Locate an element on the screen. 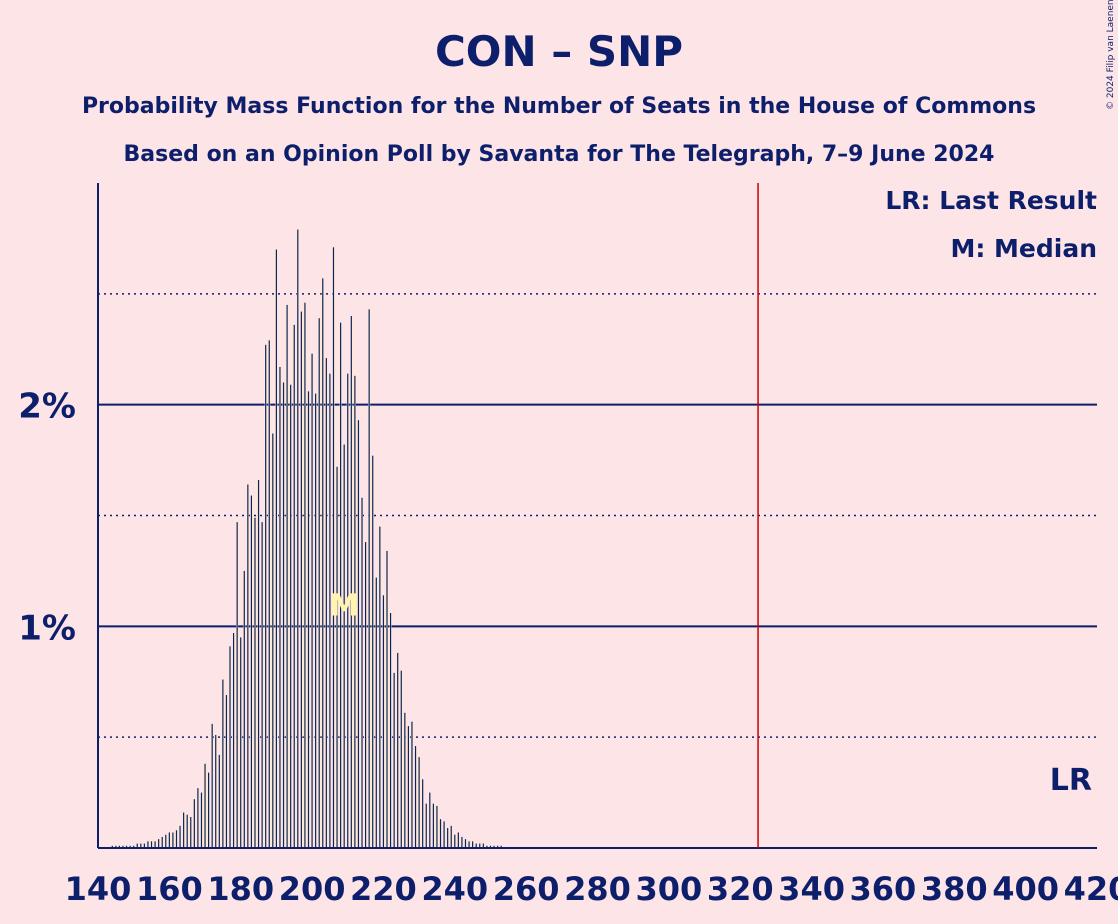  x-tick-label: 140 is located at coordinates (98, 889).